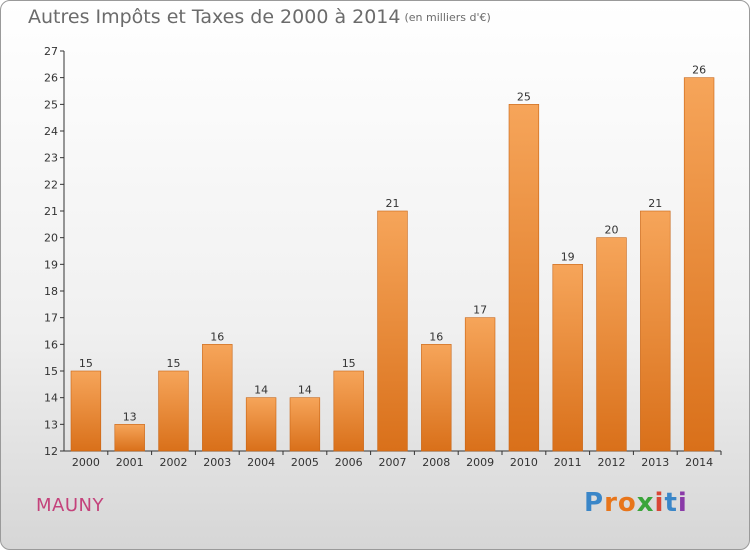 The height and width of the screenshot is (550, 750). Describe the element at coordinates (611, 503) in the screenshot. I see `logo-letter: r` at that location.